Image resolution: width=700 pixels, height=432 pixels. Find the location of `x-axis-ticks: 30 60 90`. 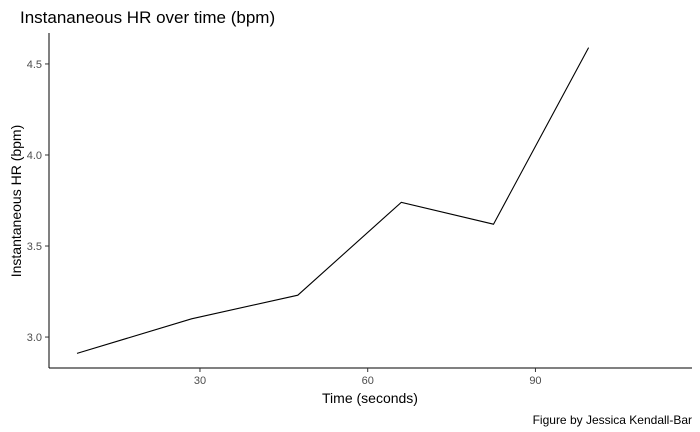

x-axis-ticks: 30 60 90 is located at coordinates (368, 377).